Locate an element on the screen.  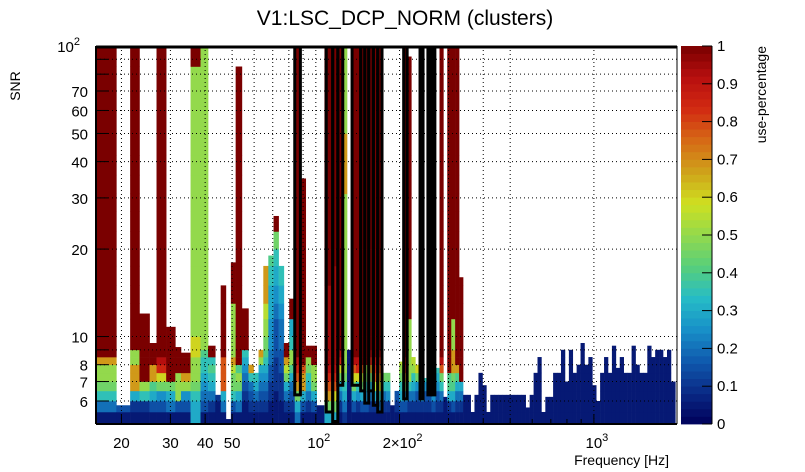
y-tick-label: 6 is located at coordinates (84, 402).